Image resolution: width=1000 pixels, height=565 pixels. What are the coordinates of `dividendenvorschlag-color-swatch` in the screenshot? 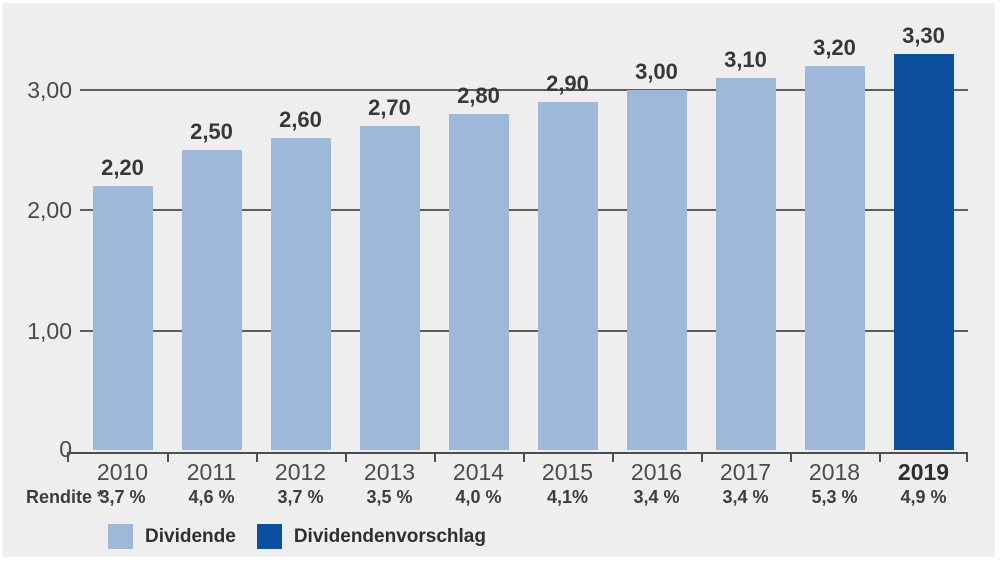 It's located at (269, 536).